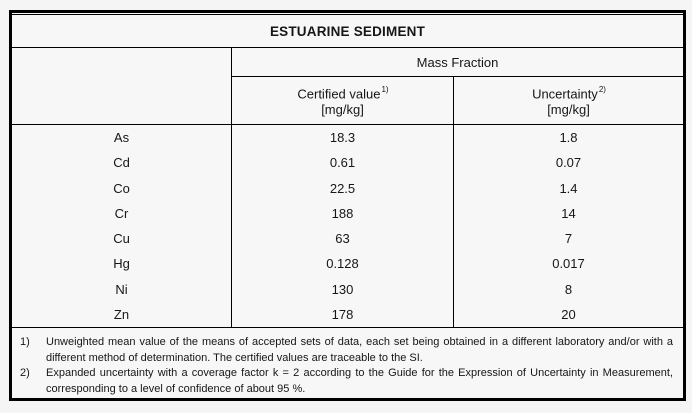  What do you see at coordinates (343, 314) in the screenshot?
I see `certified-value-cell: 178` at bounding box center [343, 314].